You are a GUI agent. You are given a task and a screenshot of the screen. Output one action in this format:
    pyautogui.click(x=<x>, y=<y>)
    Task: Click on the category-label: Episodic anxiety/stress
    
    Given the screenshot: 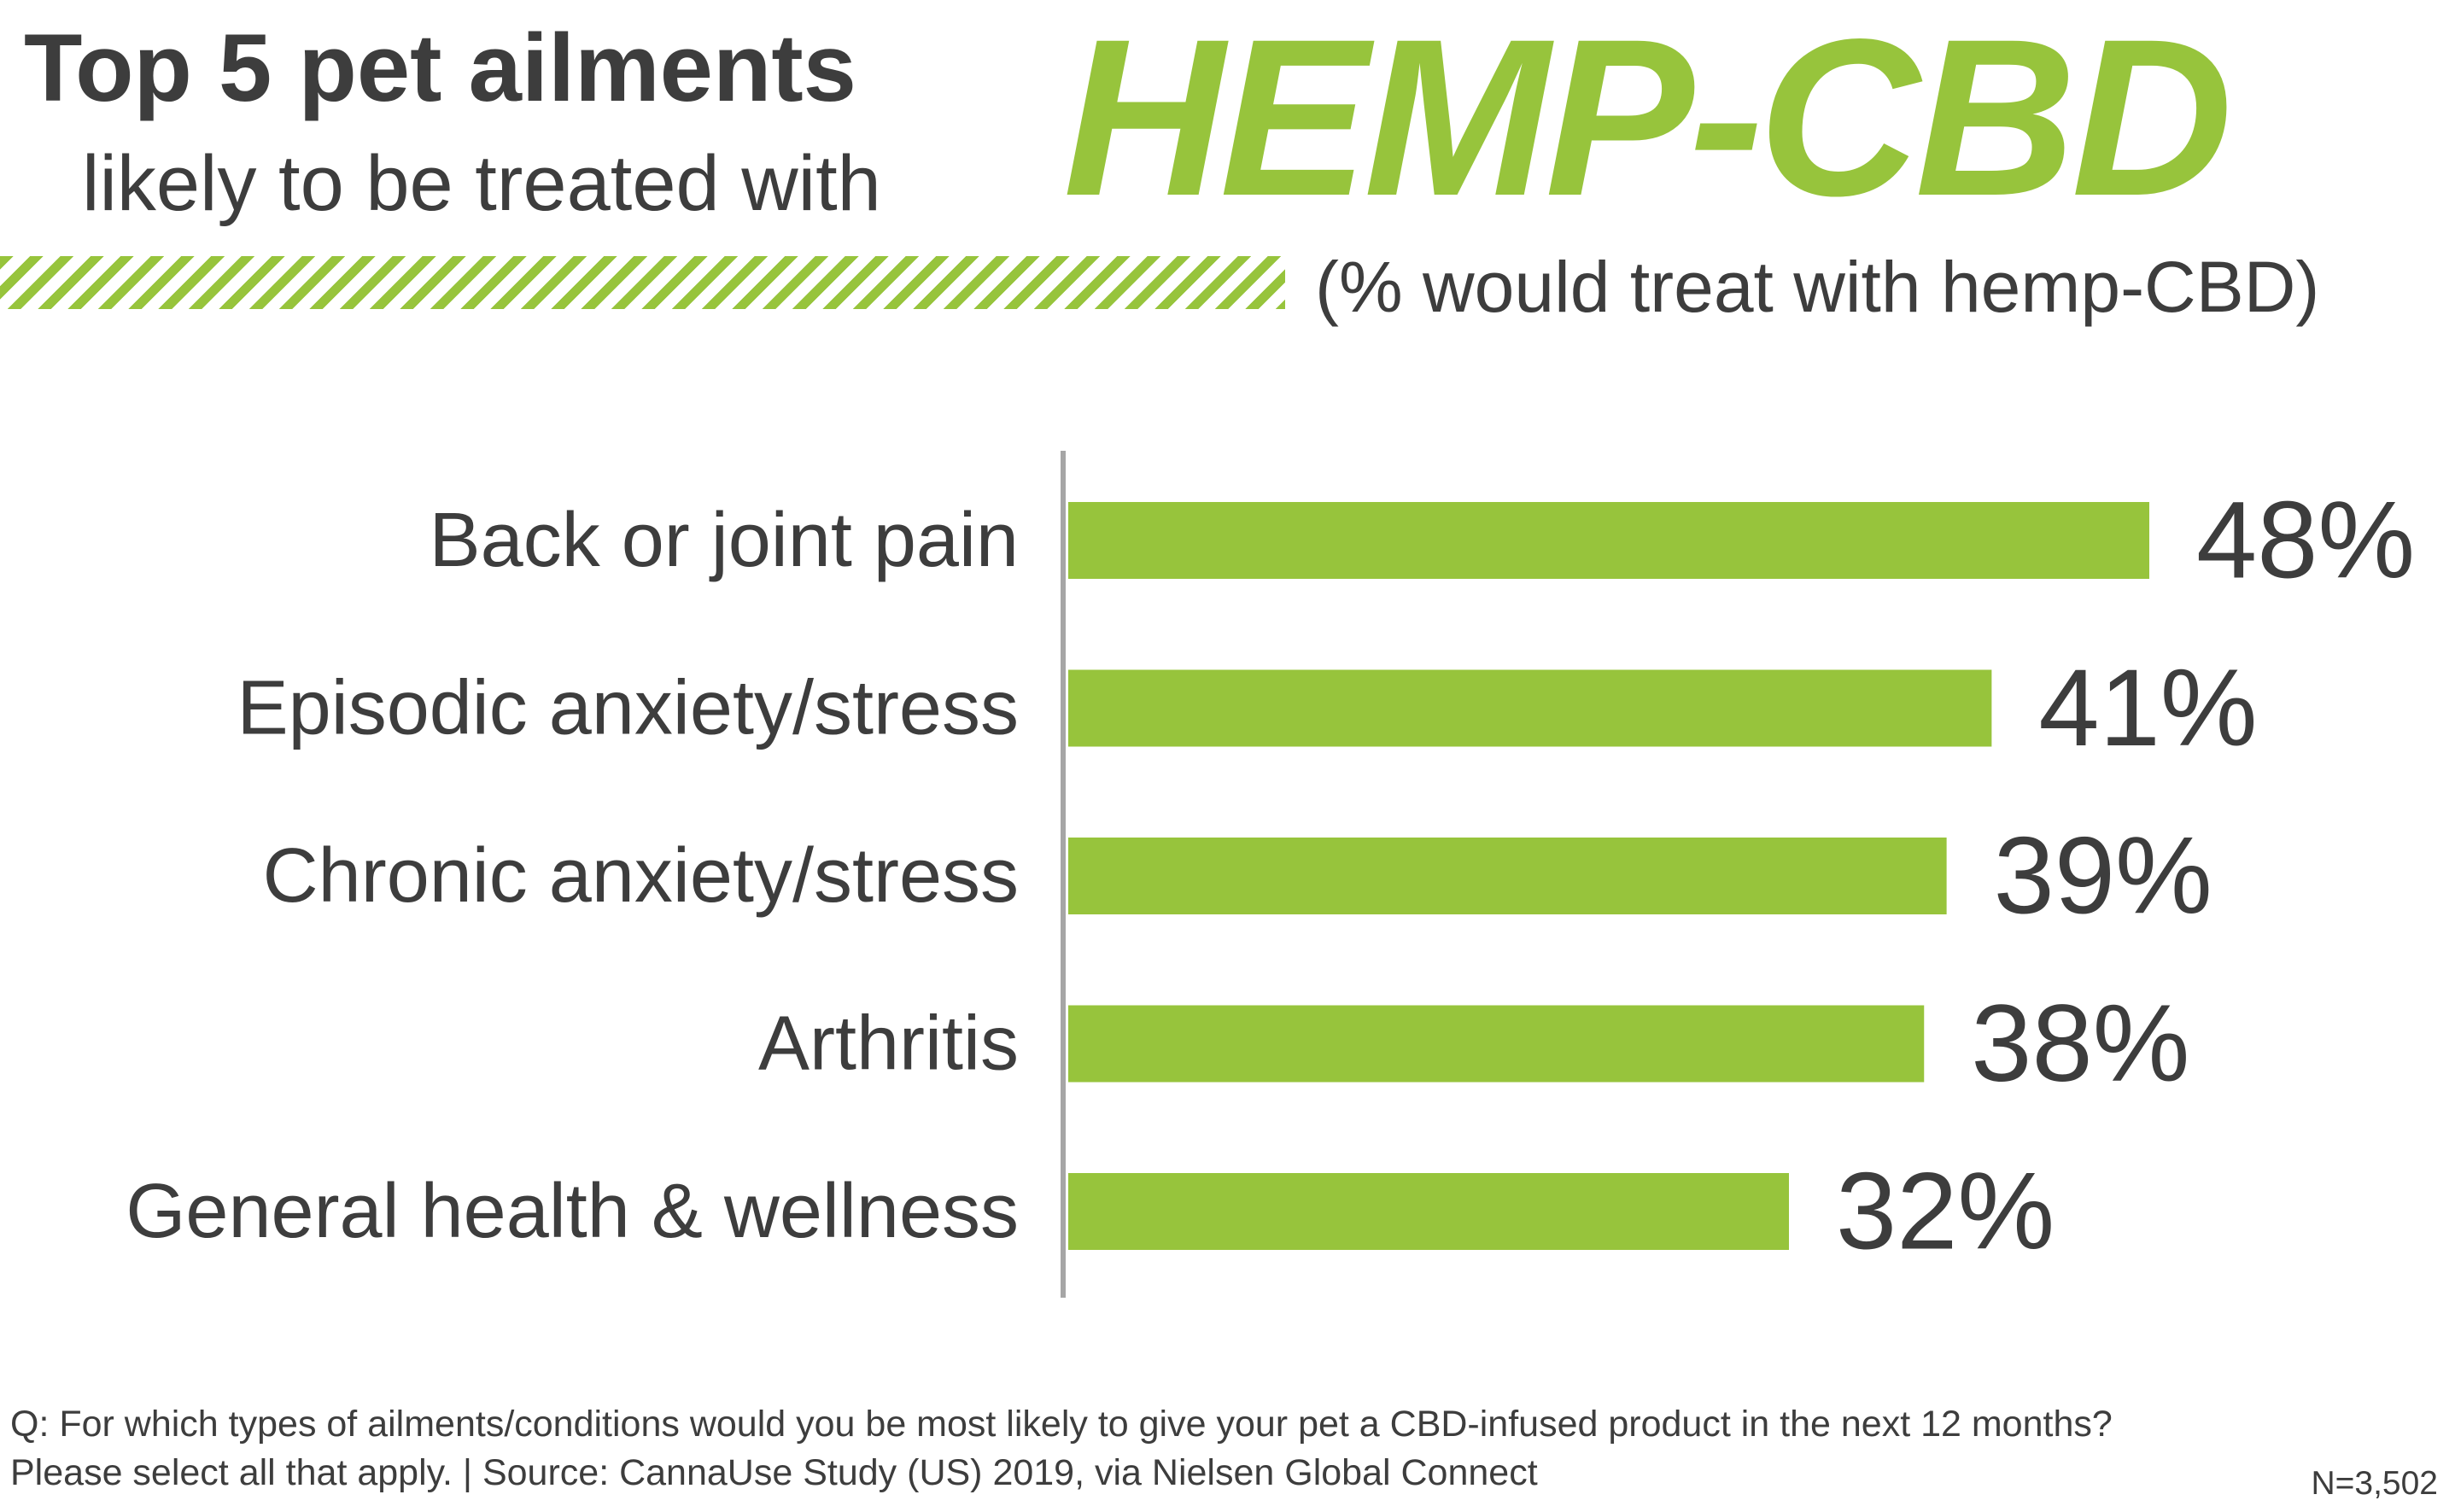 What is the action you would take?
    pyautogui.click(x=628, y=708)
    